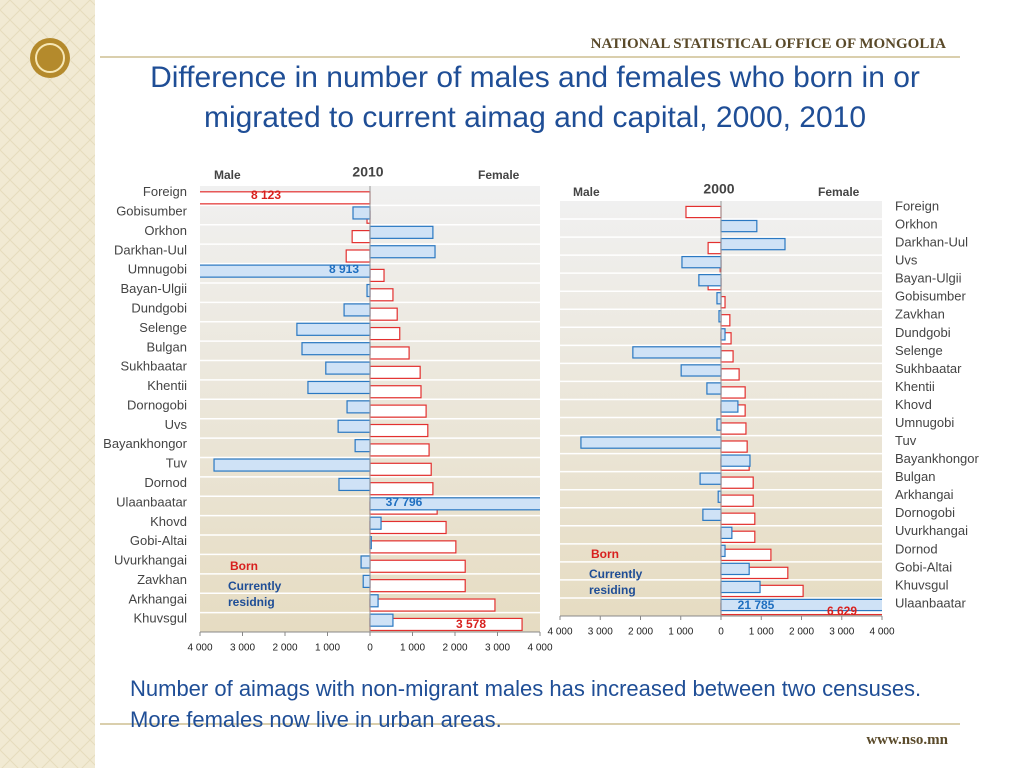  What do you see at coordinates (344, 269) in the screenshot?
I see `data-label: 8 913` at bounding box center [344, 269].